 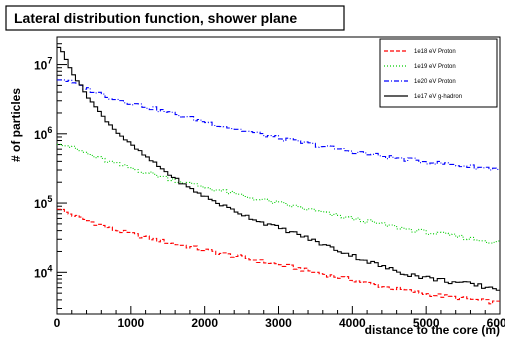 I want to click on legend-label: 1e17 eV g-hadron, so click(x=438, y=97).